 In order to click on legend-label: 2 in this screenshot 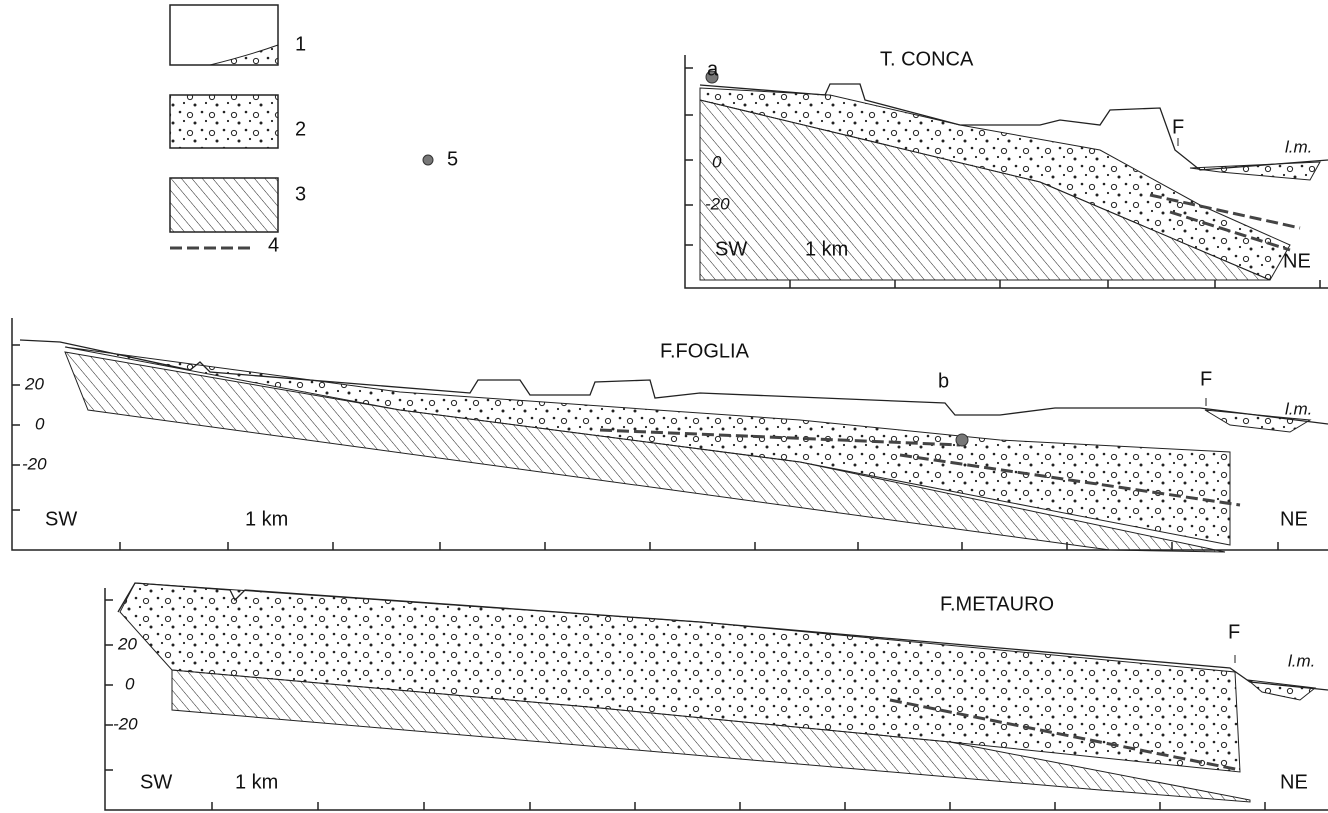, I will do `click(300, 129)`.